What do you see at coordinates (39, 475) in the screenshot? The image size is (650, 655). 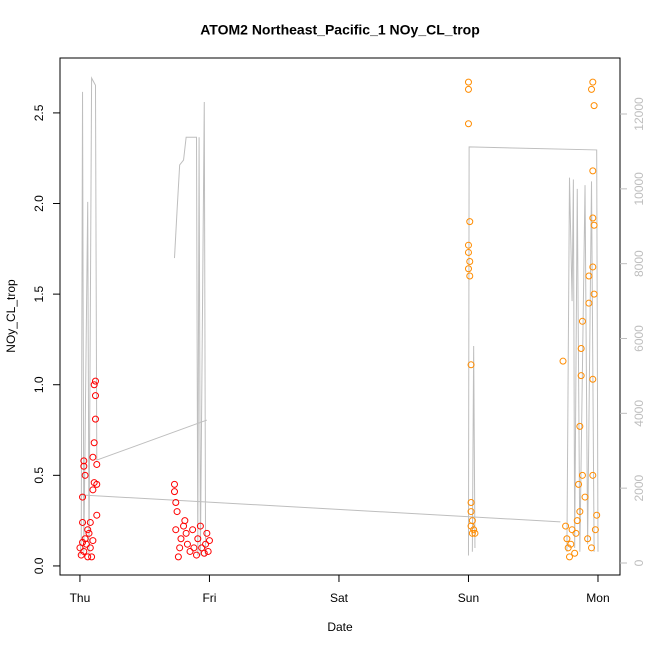 I see `y-tick-label: 0.5` at bounding box center [39, 475].